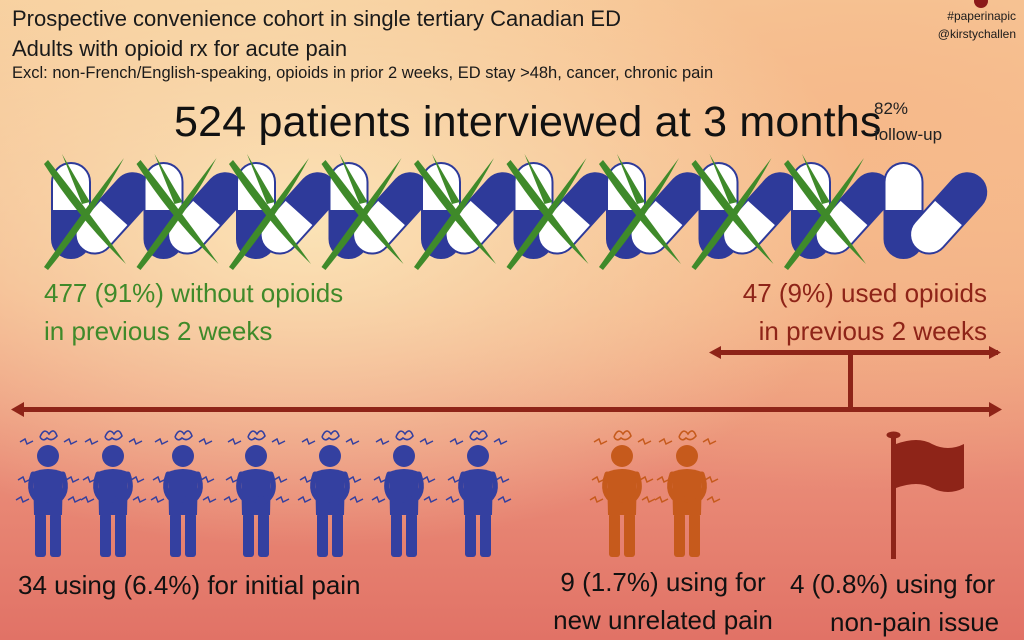 This screenshot has height=640, width=1024. What do you see at coordinates (506, 381) in the screenshot?
I see `breakdown-bracket` at bounding box center [506, 381].